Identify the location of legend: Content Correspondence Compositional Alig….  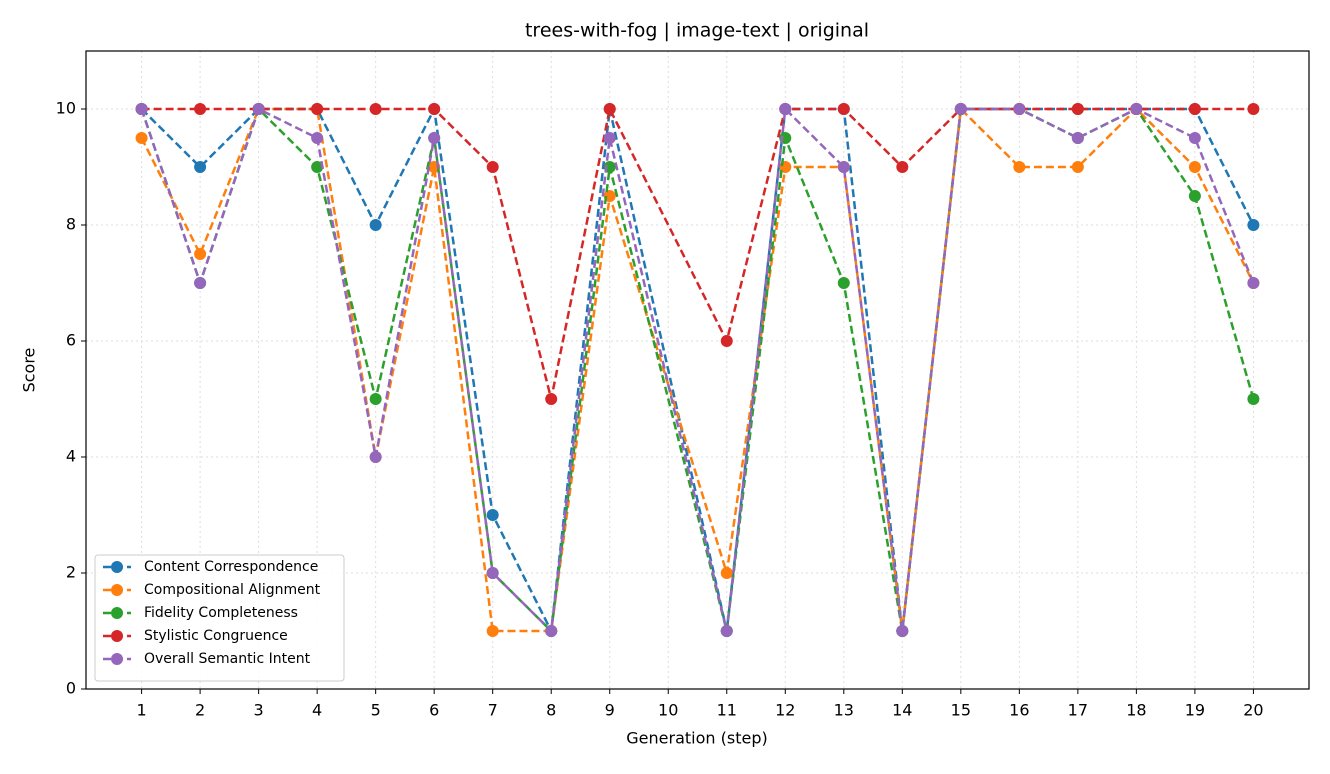
(219, 618).